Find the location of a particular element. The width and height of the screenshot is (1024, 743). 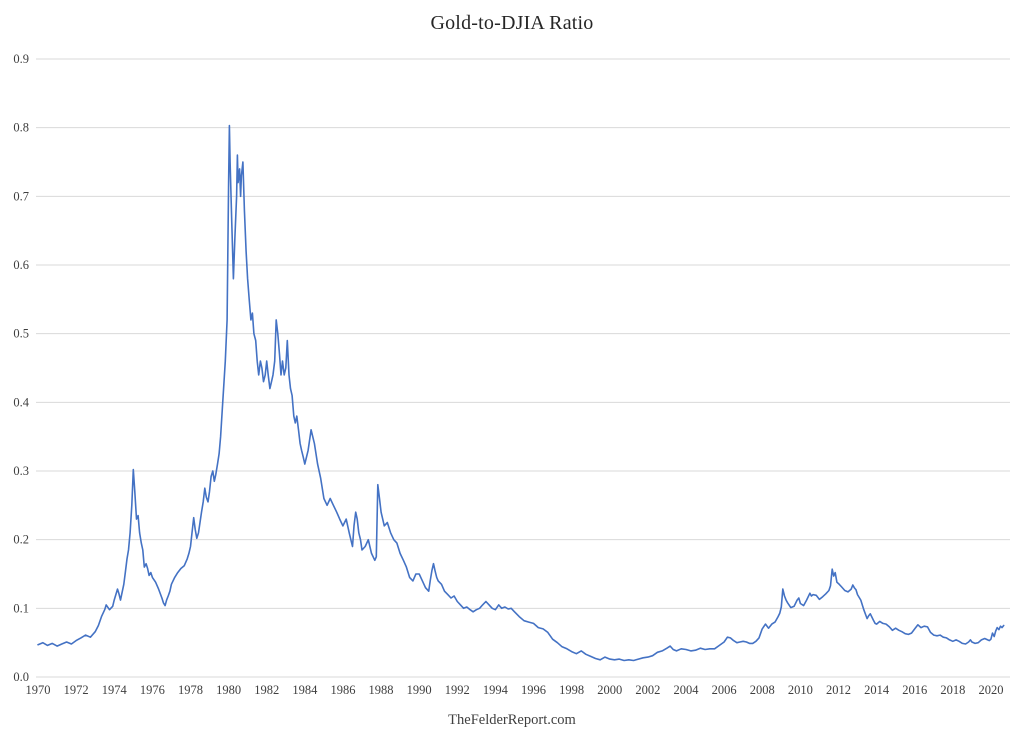

y-tick-label: 0.3 is located at coordinates (21, 471).